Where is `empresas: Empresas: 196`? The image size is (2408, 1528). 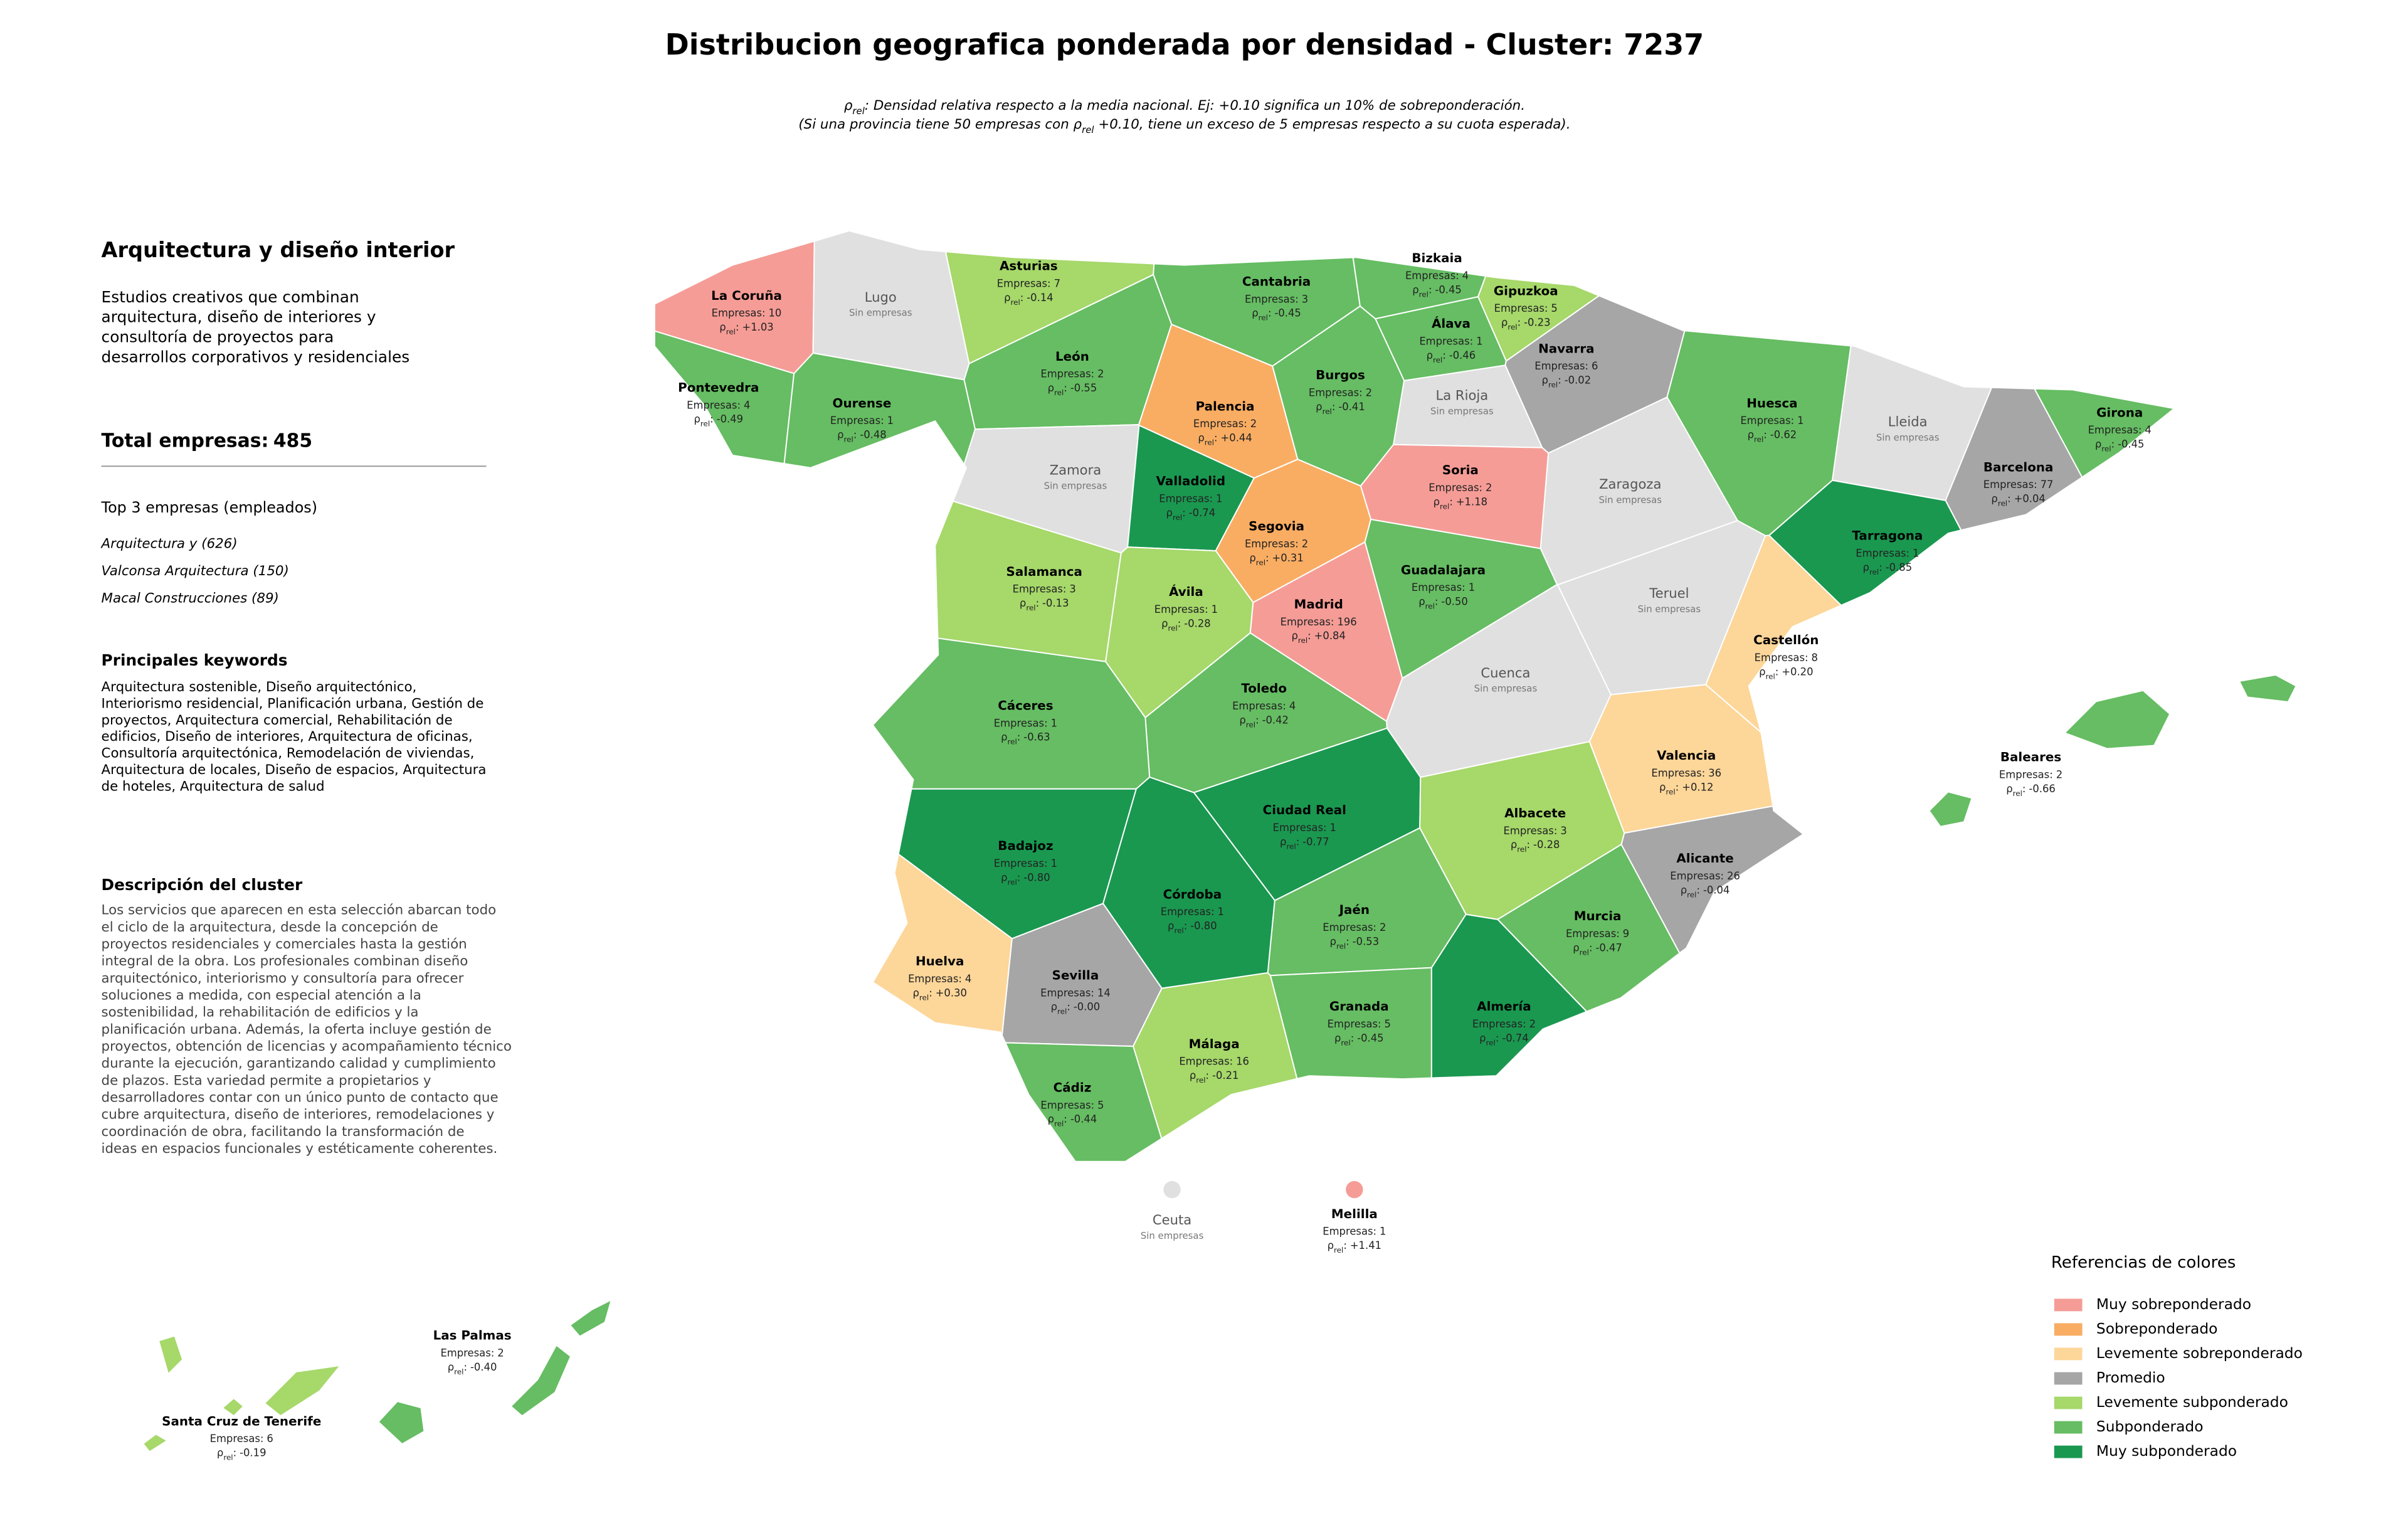 empresas: Empresas: 196 is located at coordinates (1319, 621).